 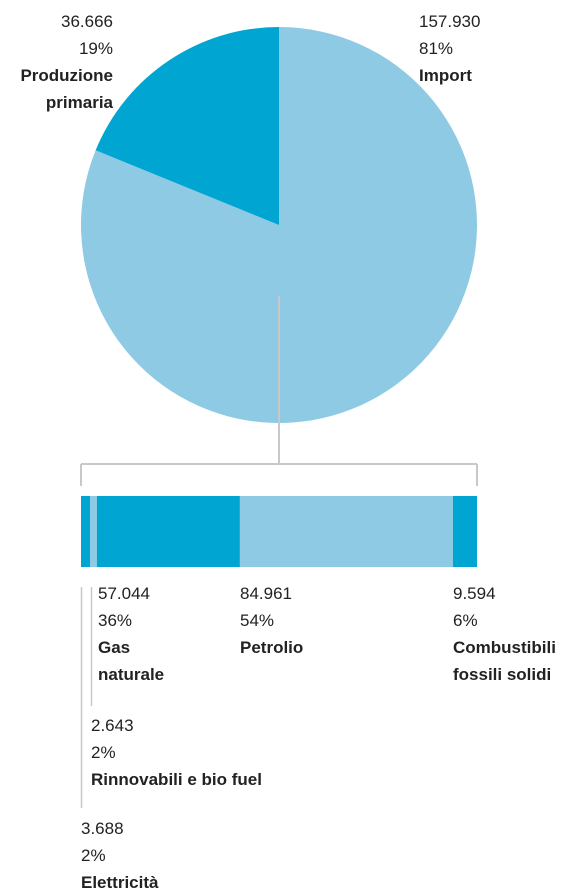 I want to click on leader-lines, so click(x=86, y=697).